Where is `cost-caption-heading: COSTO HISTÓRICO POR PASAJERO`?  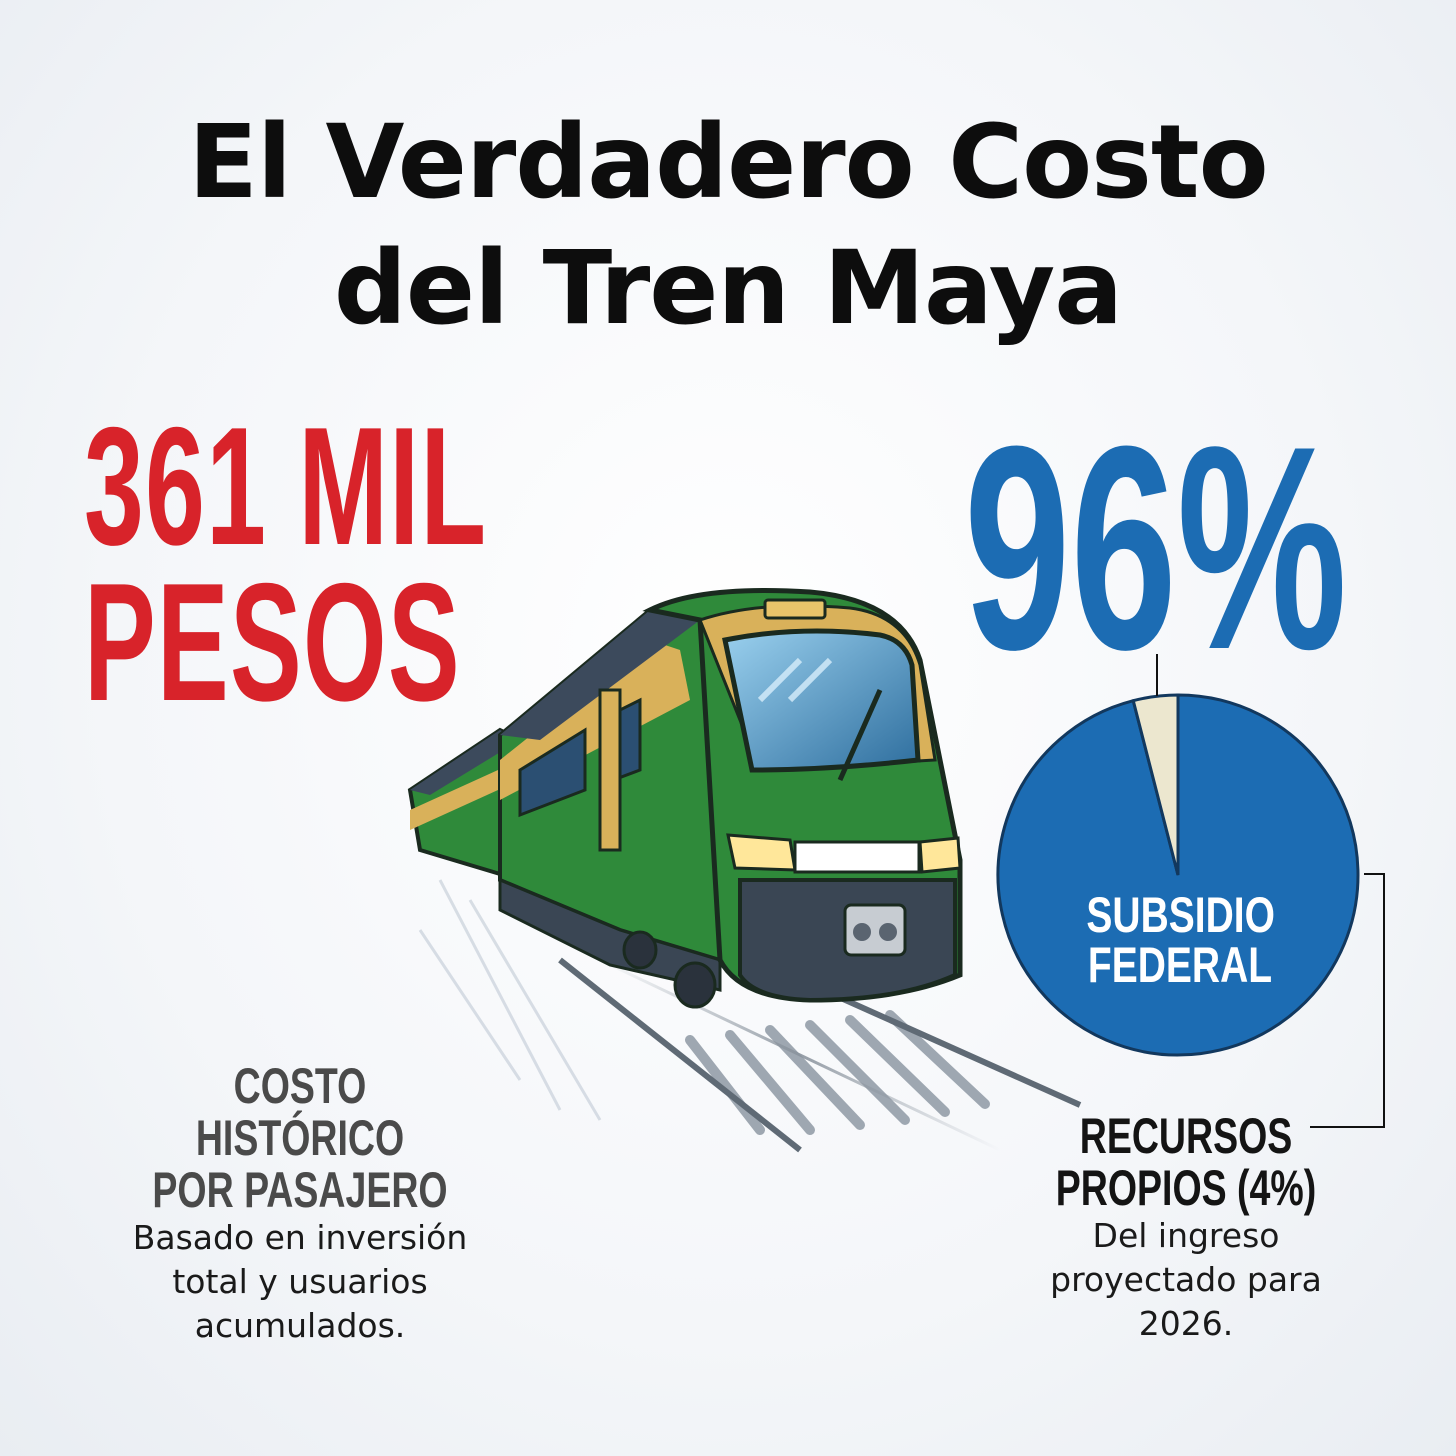 cost-caption-heading: COSTO HISTÓRICO POR PASAJERO is located at coordinates (300, 1138).